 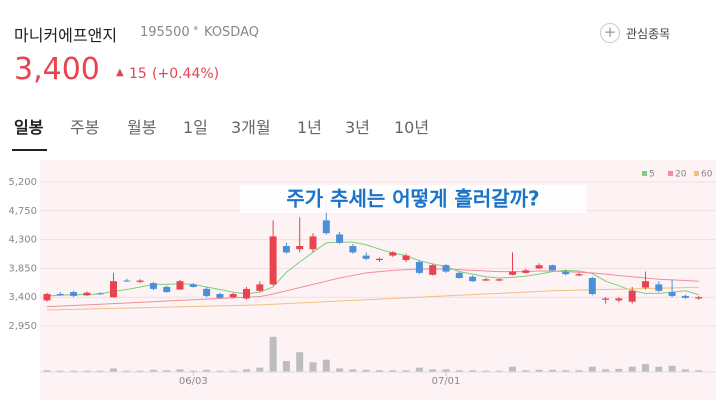 What do you see at coordinates (29, 127) in the screenshot?
I see `tab: 일봉` at bounding box center [29, 127].